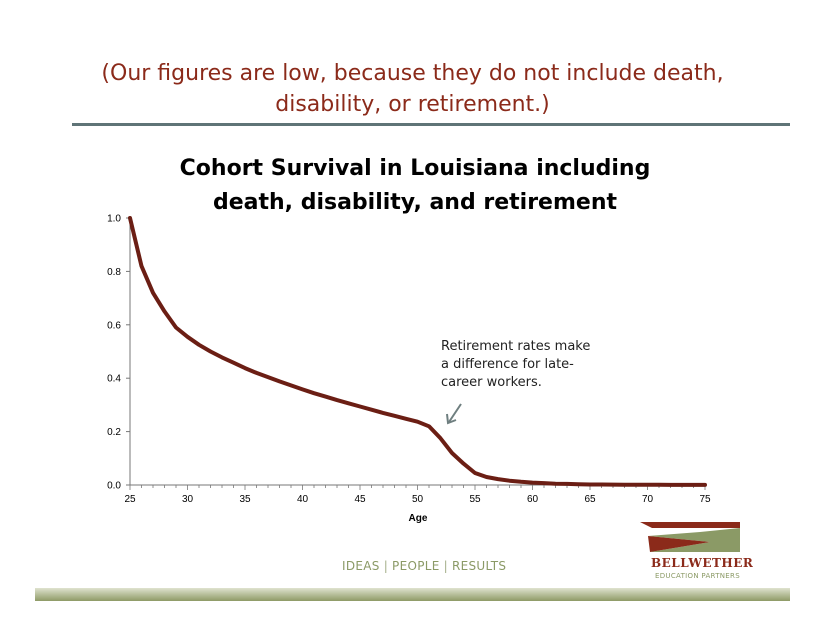  I want to click on x-tick-label: 55, so click(475, 499).